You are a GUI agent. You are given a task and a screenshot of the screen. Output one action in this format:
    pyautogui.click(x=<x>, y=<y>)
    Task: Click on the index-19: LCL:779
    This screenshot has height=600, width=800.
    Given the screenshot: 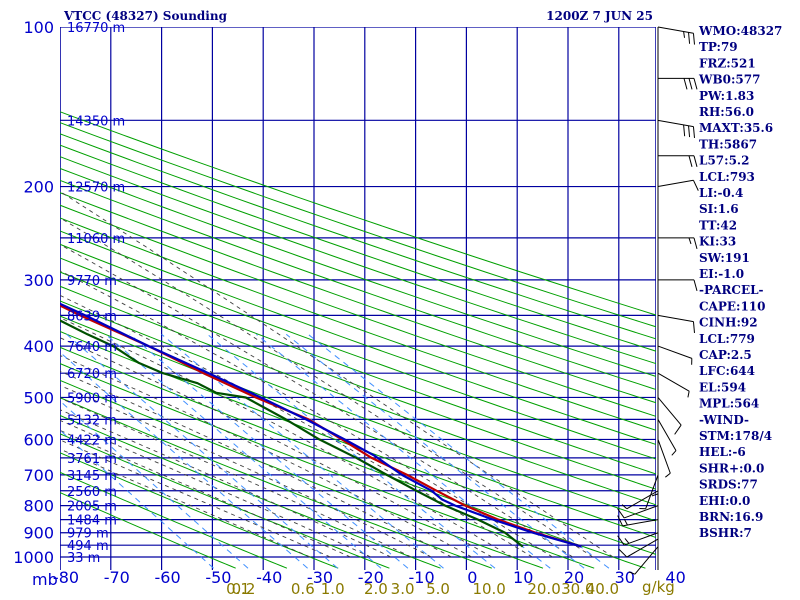 What is the action you would take?
    pyautogui.click(x=727, y=339)
    